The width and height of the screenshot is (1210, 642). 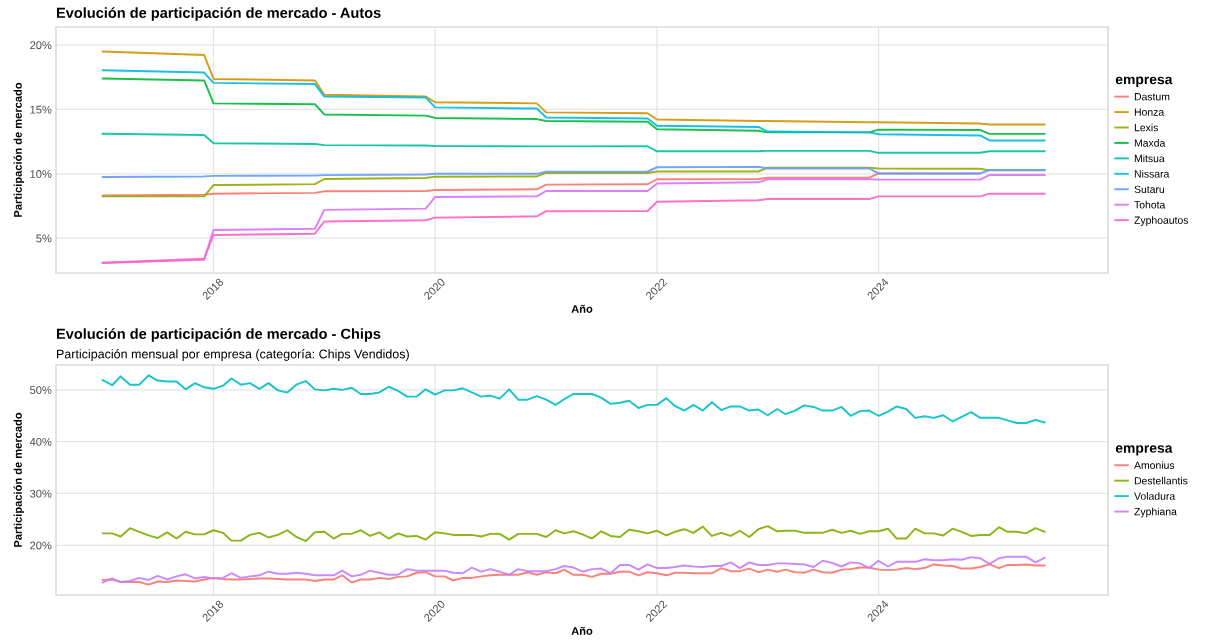 What do you see at coordinates (1146, 127) in the screenshot?
I see `legend-label: Lexis` at bounding box center [1146, 127].